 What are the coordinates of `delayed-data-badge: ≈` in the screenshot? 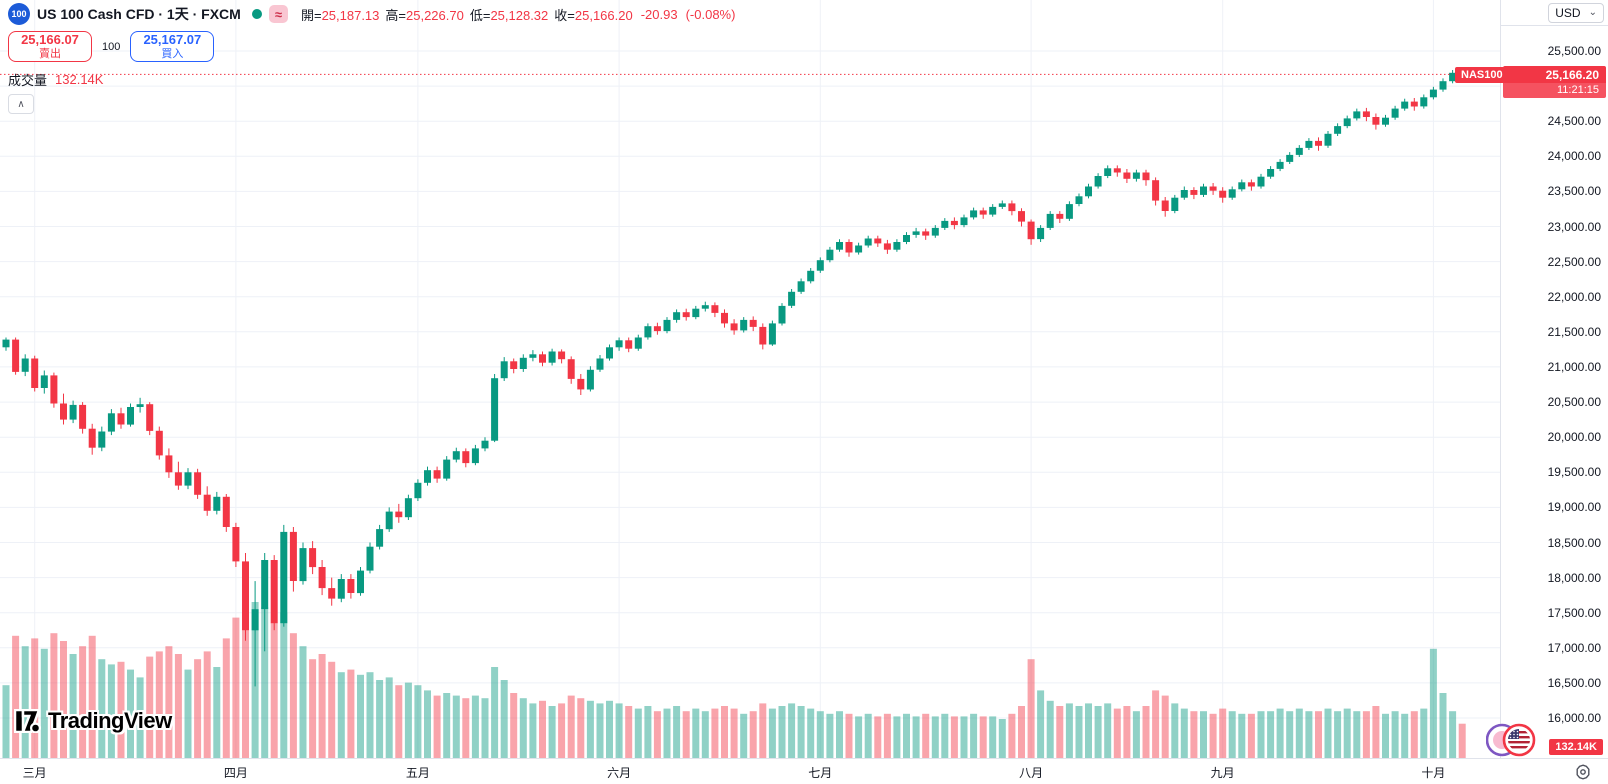 It's located at (278, 14).